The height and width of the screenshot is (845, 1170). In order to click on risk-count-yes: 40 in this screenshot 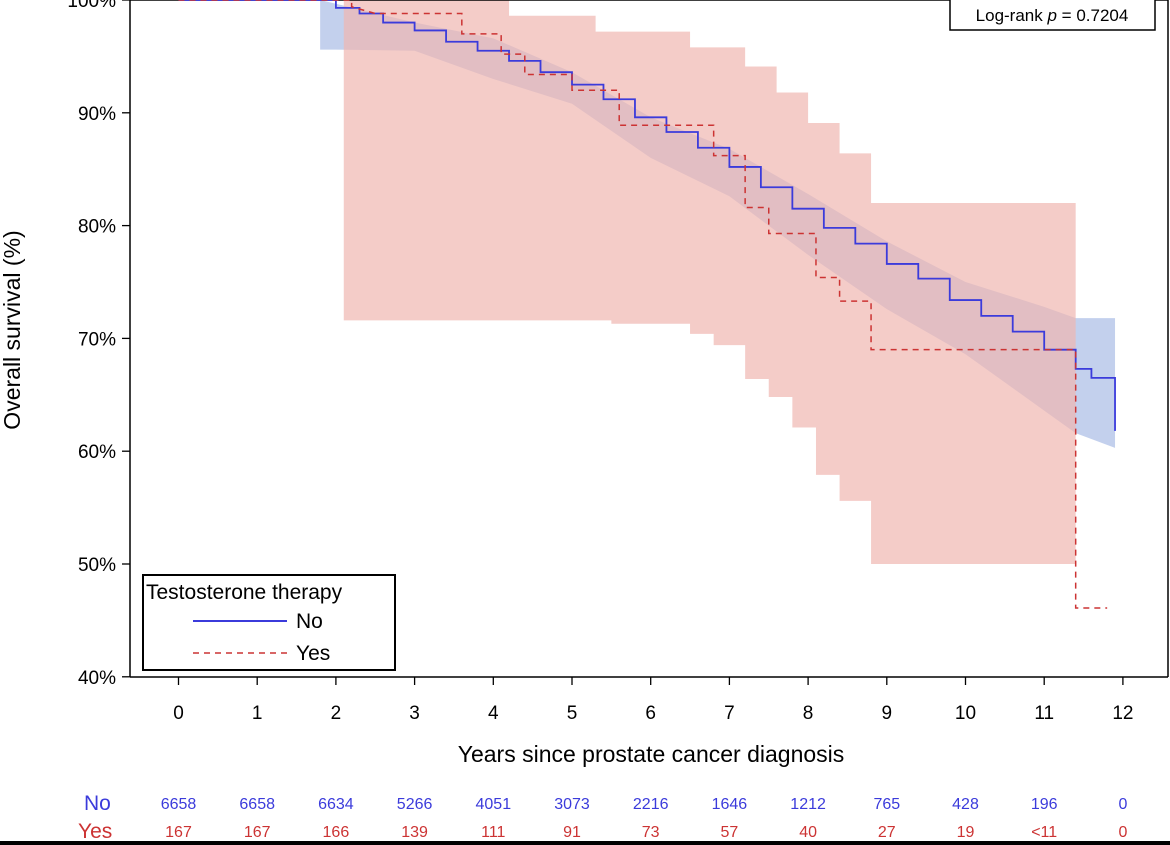, I will do `click(808, 832)`.